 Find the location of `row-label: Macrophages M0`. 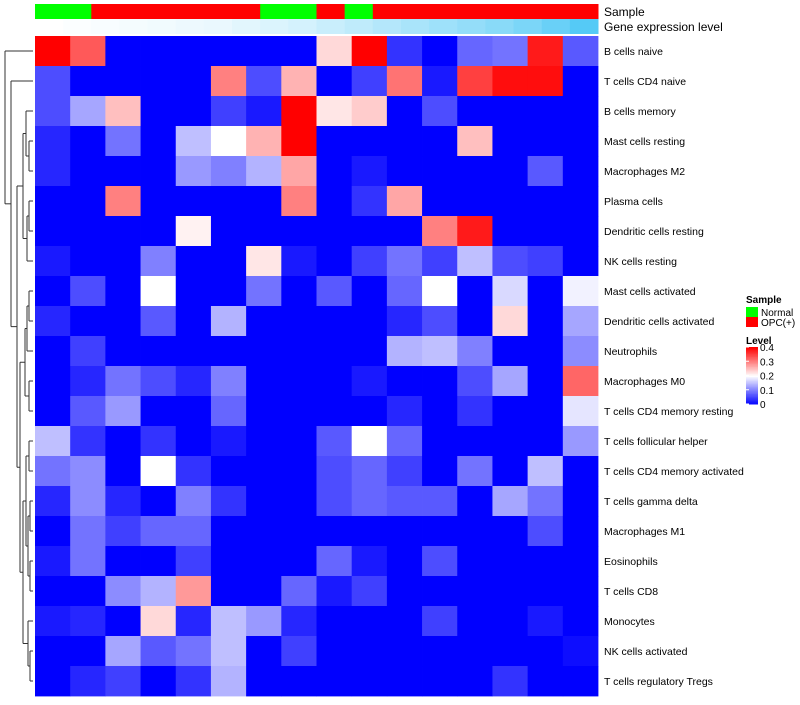

row-label: Macrophages M0 is located at coordinates (644, 382).